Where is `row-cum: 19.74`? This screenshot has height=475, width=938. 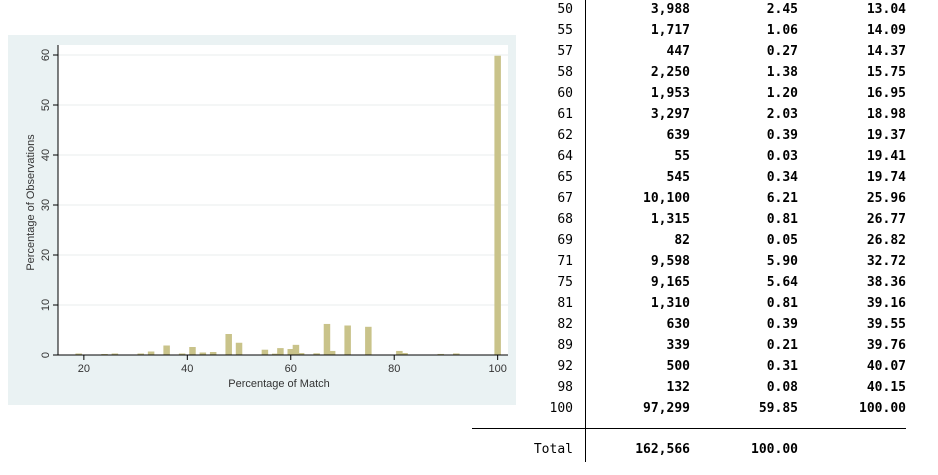 row-cum: 19.74 is located at coordinates (886, 177).